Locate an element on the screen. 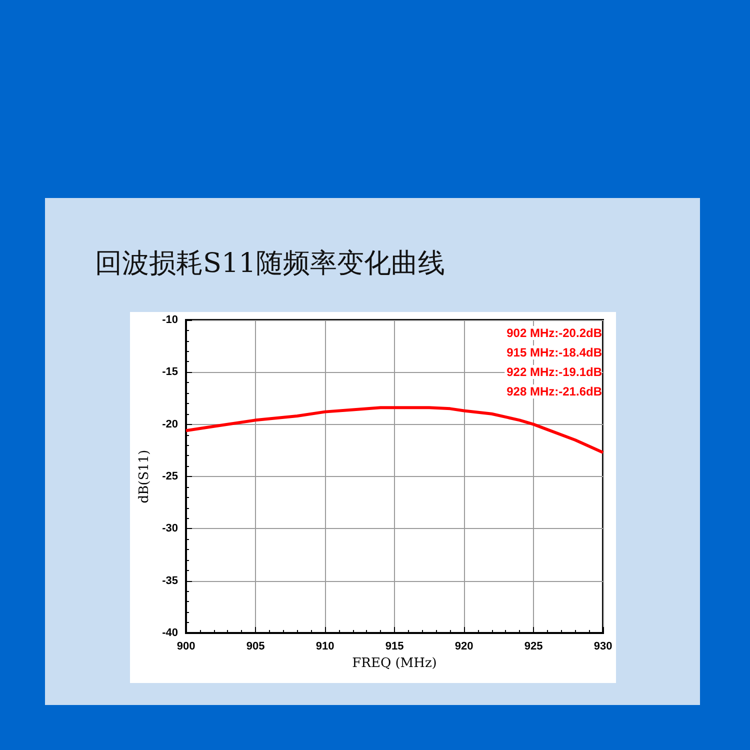 The width and height of the screenshot is (750, 750). y-axis-title: dB(S11) is located at coordinates (144, 477).